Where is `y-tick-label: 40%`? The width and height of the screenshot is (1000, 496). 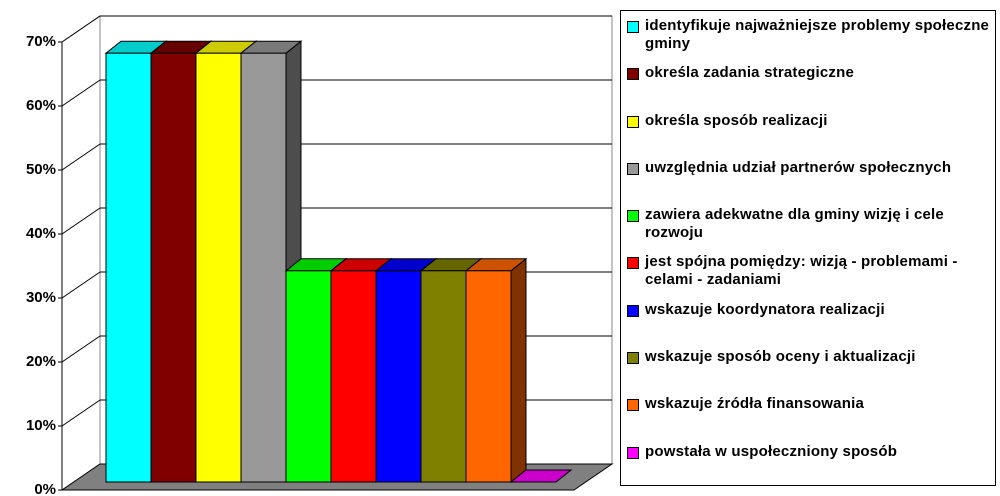
y-tick-label: 40% is located at coordinates (41, 233).